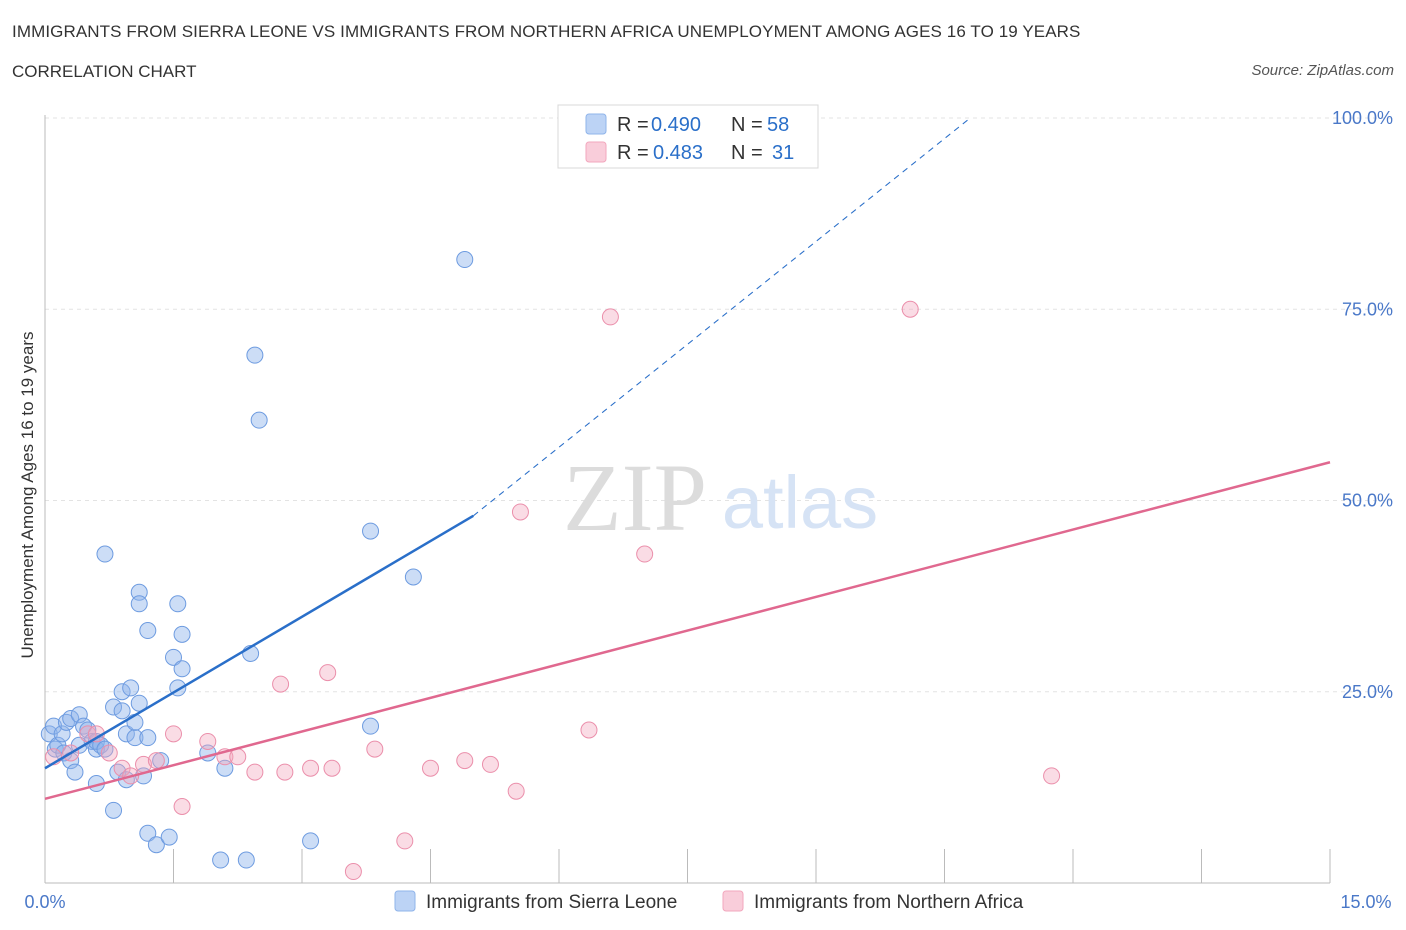 Image resolution: width=1406 pixels, height=930 pixels. What do you see at coordinates (635, 497) in the screenshot?
I see `watermark-zip: ZIP` at bounding box center [635, 497].